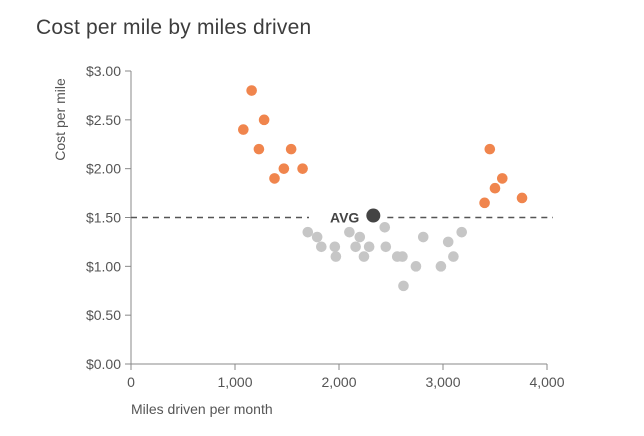 This screenshot has width=644, height=436. Describe the element at coordinates (174, 27) in the screenshot. I see `chart-title: Cost per mile by miles driven` at that location.